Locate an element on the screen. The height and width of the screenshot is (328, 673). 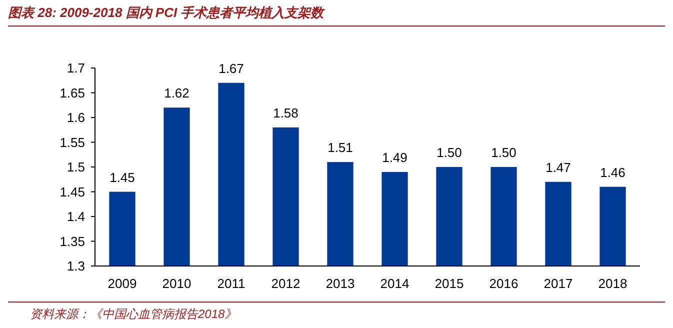
x-tick-label: 2017 is located at coordinates (558, 283).